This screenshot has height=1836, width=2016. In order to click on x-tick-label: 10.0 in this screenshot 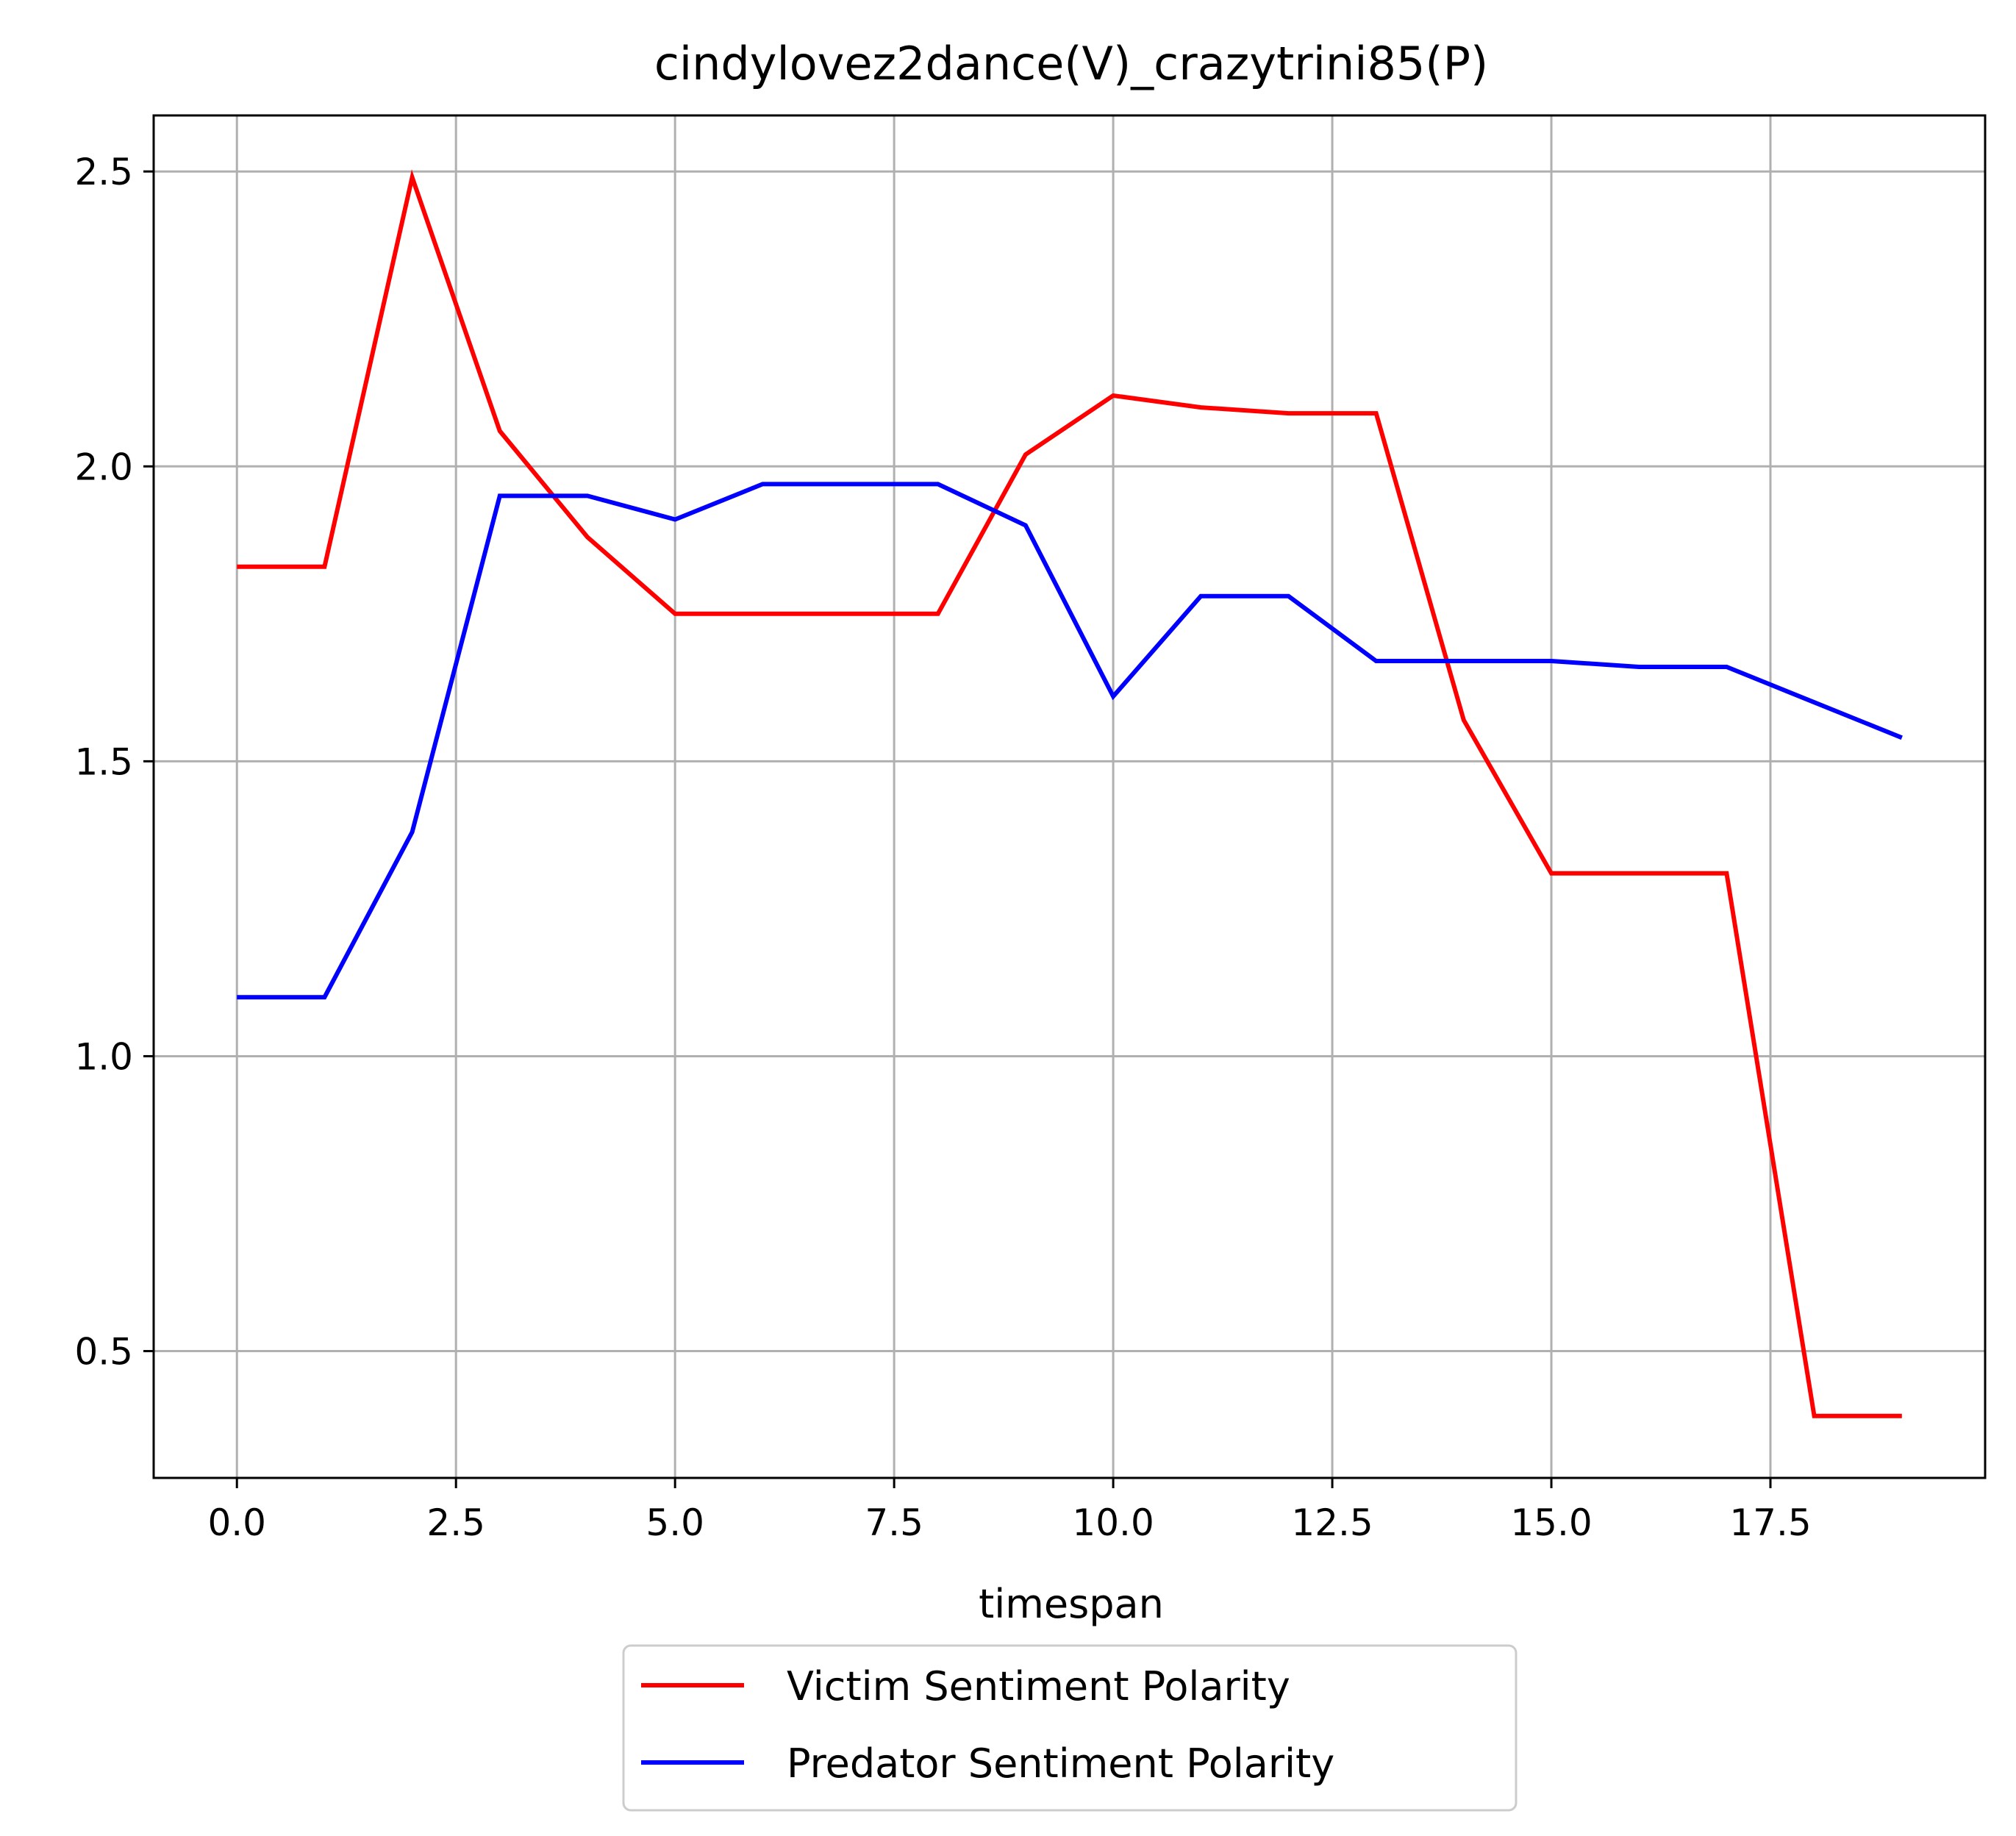, I will do `click(1113, 1522)`.